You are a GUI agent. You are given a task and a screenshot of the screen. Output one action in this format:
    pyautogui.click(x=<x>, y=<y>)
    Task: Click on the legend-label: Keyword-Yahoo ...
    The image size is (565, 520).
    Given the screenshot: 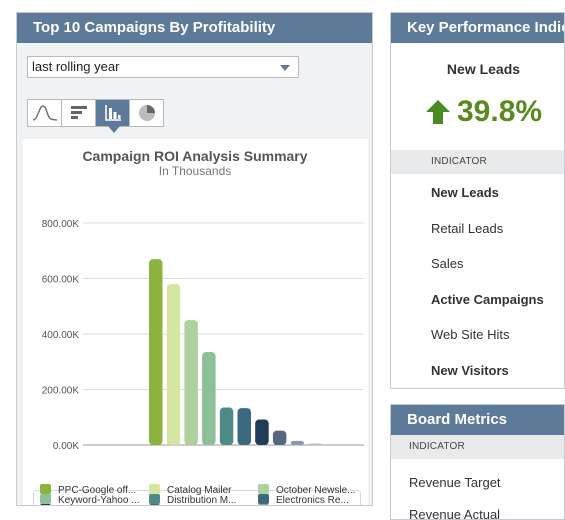 What is the action you would take?
    pyautogui.click(x=99, y=500)
    